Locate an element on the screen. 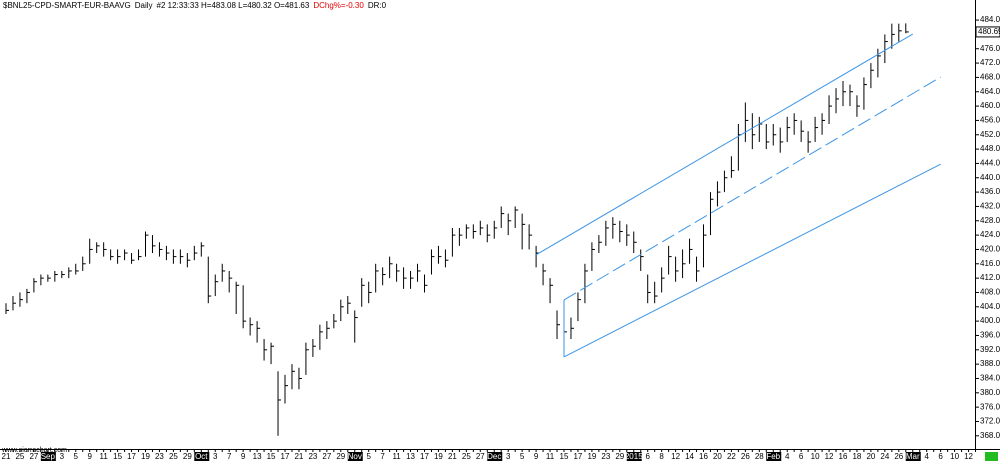 The image size is (1000, 462). x-tick-label: Mar is located at coordinates (913, 456).